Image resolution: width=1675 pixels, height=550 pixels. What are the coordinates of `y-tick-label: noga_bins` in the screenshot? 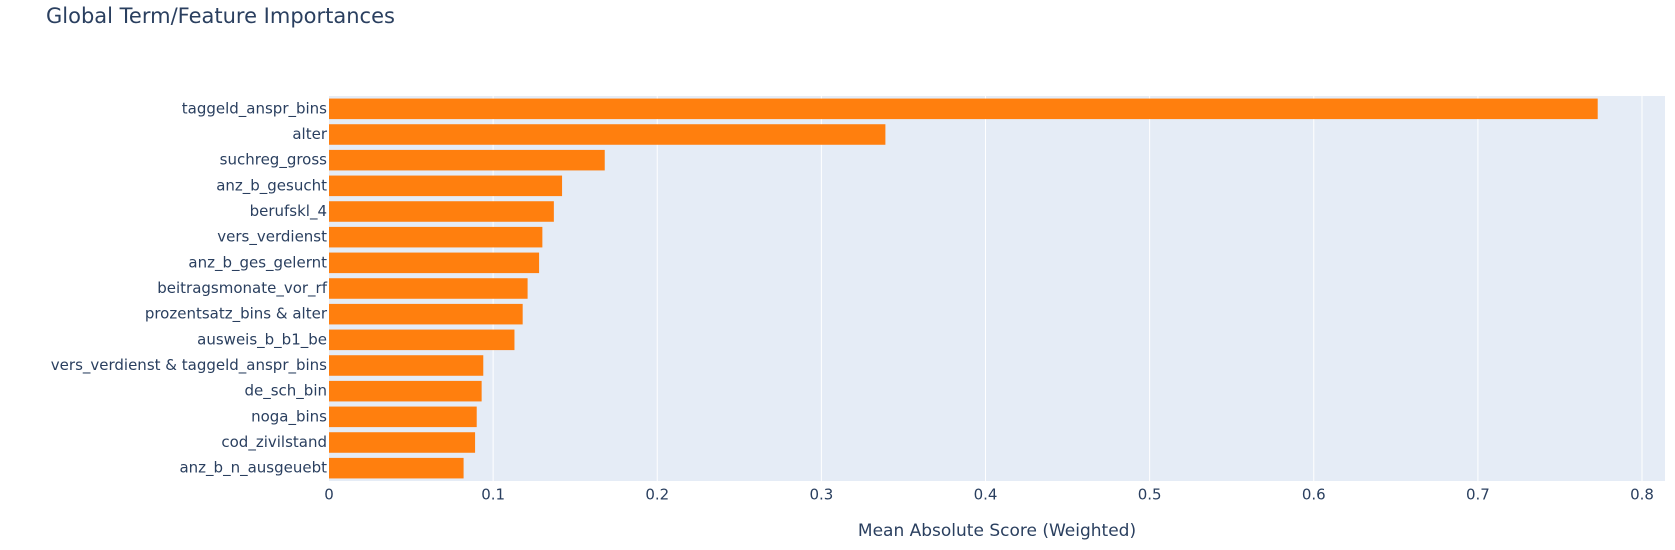 It's located at (289, 416).